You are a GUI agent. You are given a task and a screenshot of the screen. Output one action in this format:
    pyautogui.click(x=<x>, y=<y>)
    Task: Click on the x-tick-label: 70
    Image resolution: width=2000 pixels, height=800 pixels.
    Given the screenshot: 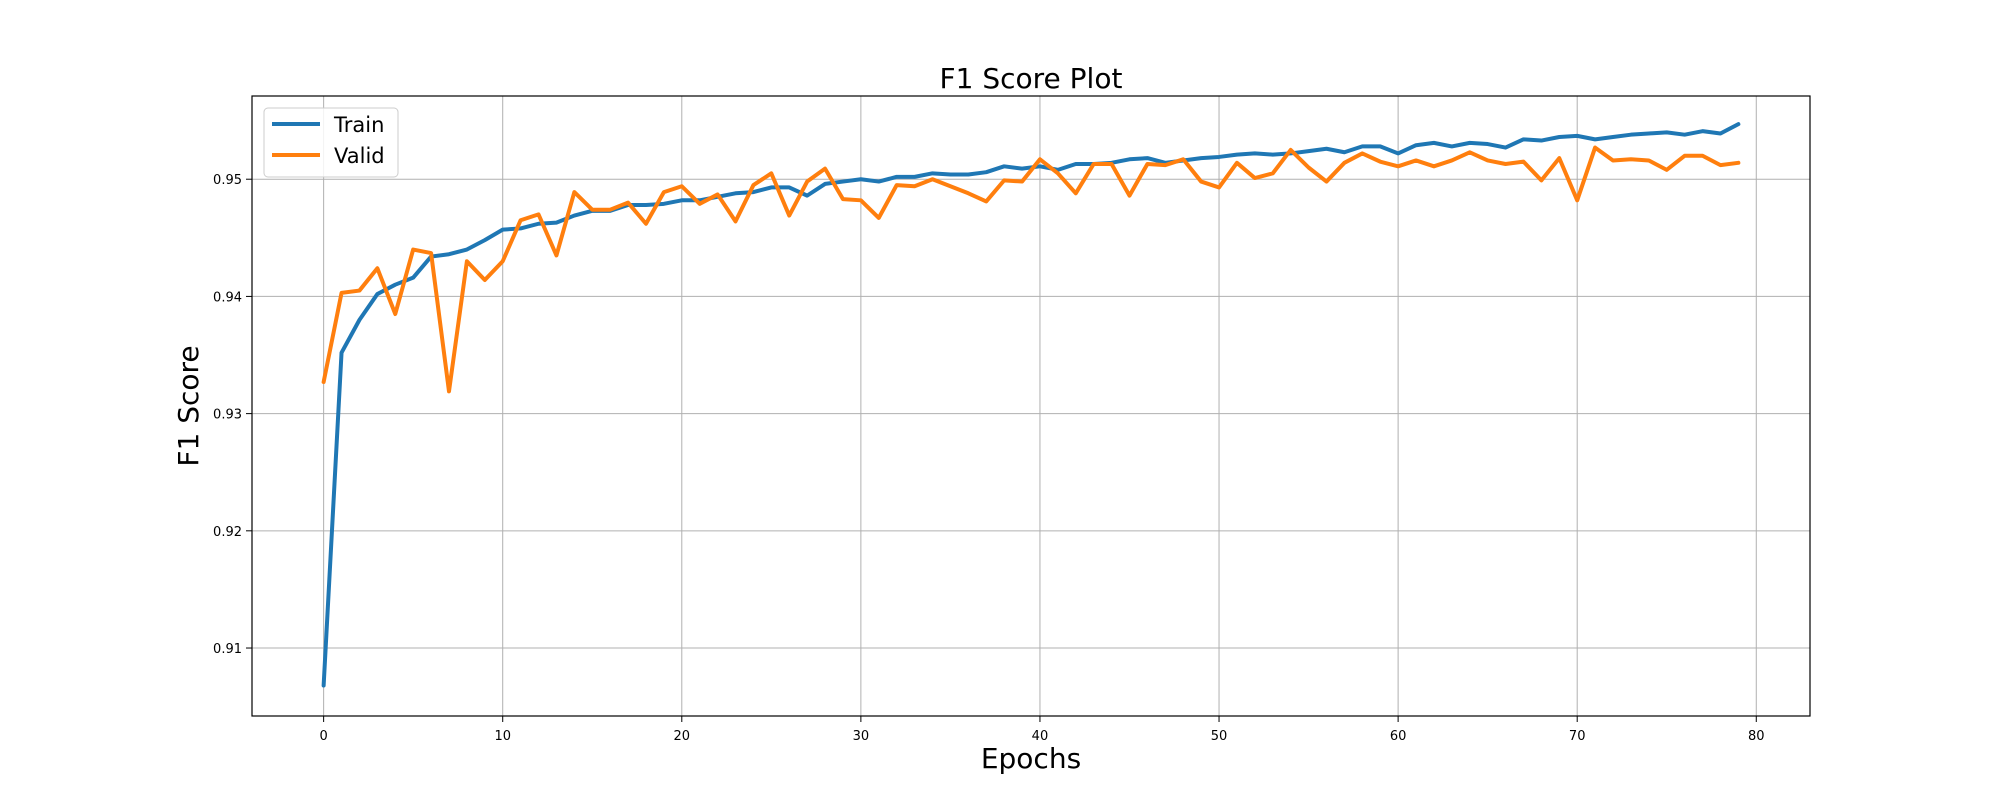 What is the action you would take?
    pyautogui.click(x=1577, y=736)
    